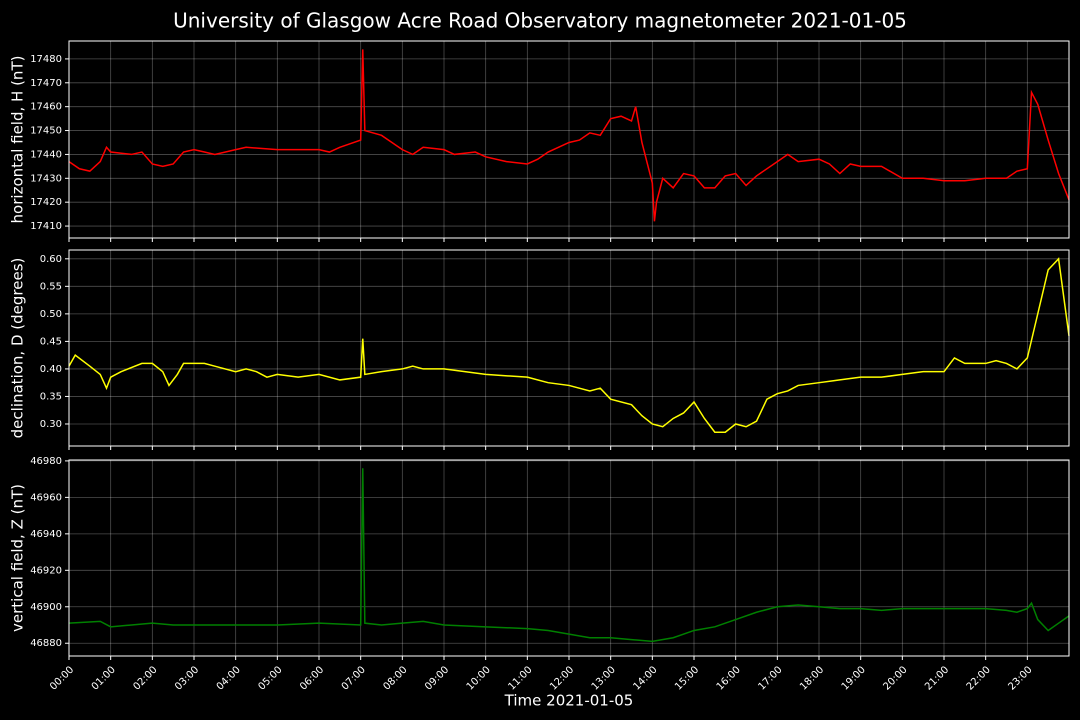 This screenshot has height=720, width=1080. Describe the element at coordinates (46, 497) in the screenshot. I see `y-tick-label: 46960` at that location.